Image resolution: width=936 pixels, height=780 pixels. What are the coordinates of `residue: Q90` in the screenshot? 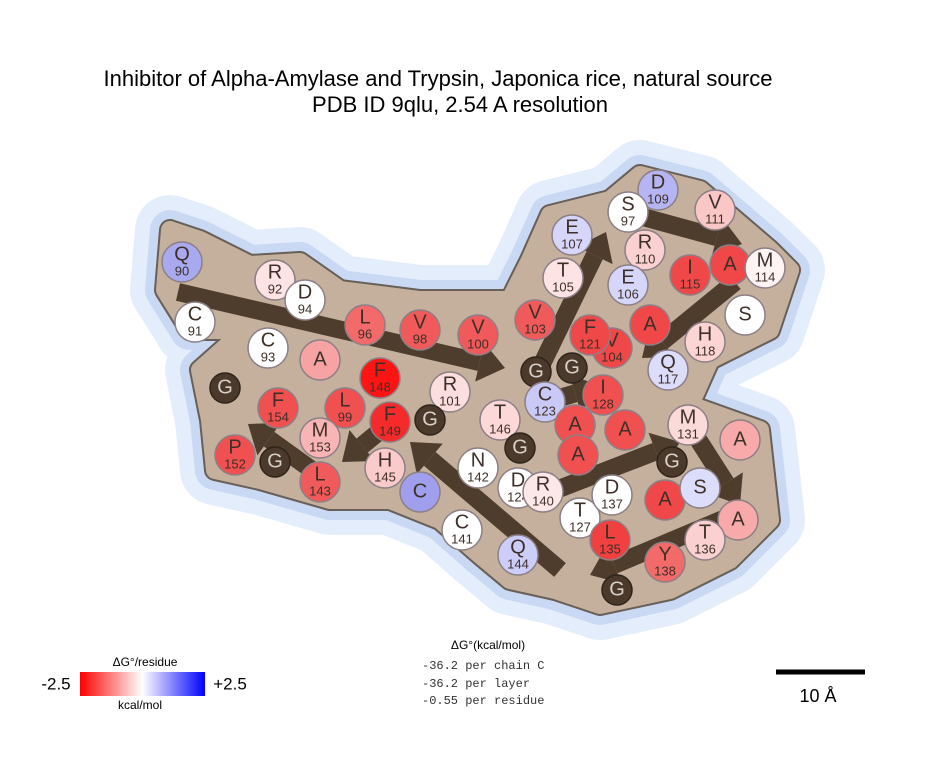 It's located at (182, 262).